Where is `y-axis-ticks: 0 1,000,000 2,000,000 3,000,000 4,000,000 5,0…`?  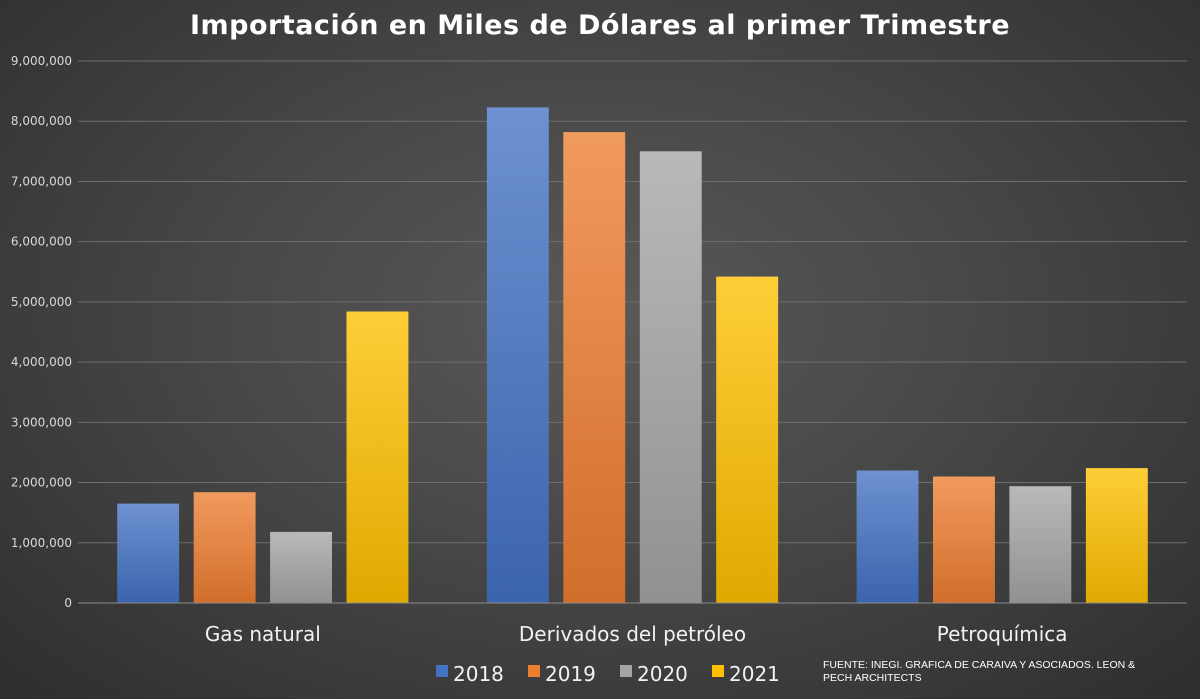 y-axis-ticks: 0 1,000,000 2,000,000 3,000,000 4,000,000 5,0… is located at coordinates (41, 332).